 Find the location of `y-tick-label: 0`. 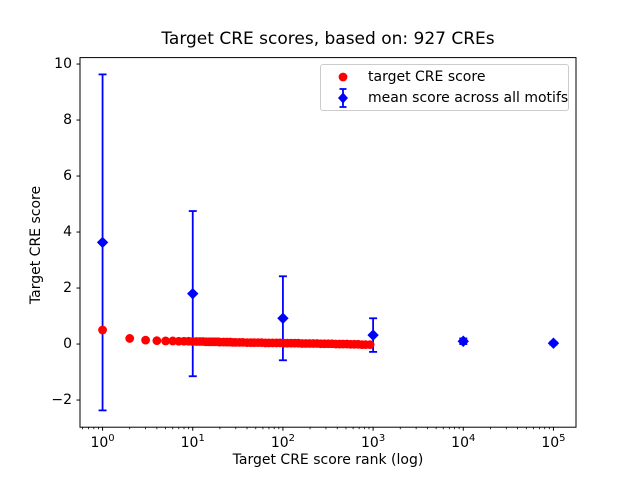

y-tick-label: 0 is located at coordinates (67, 344).